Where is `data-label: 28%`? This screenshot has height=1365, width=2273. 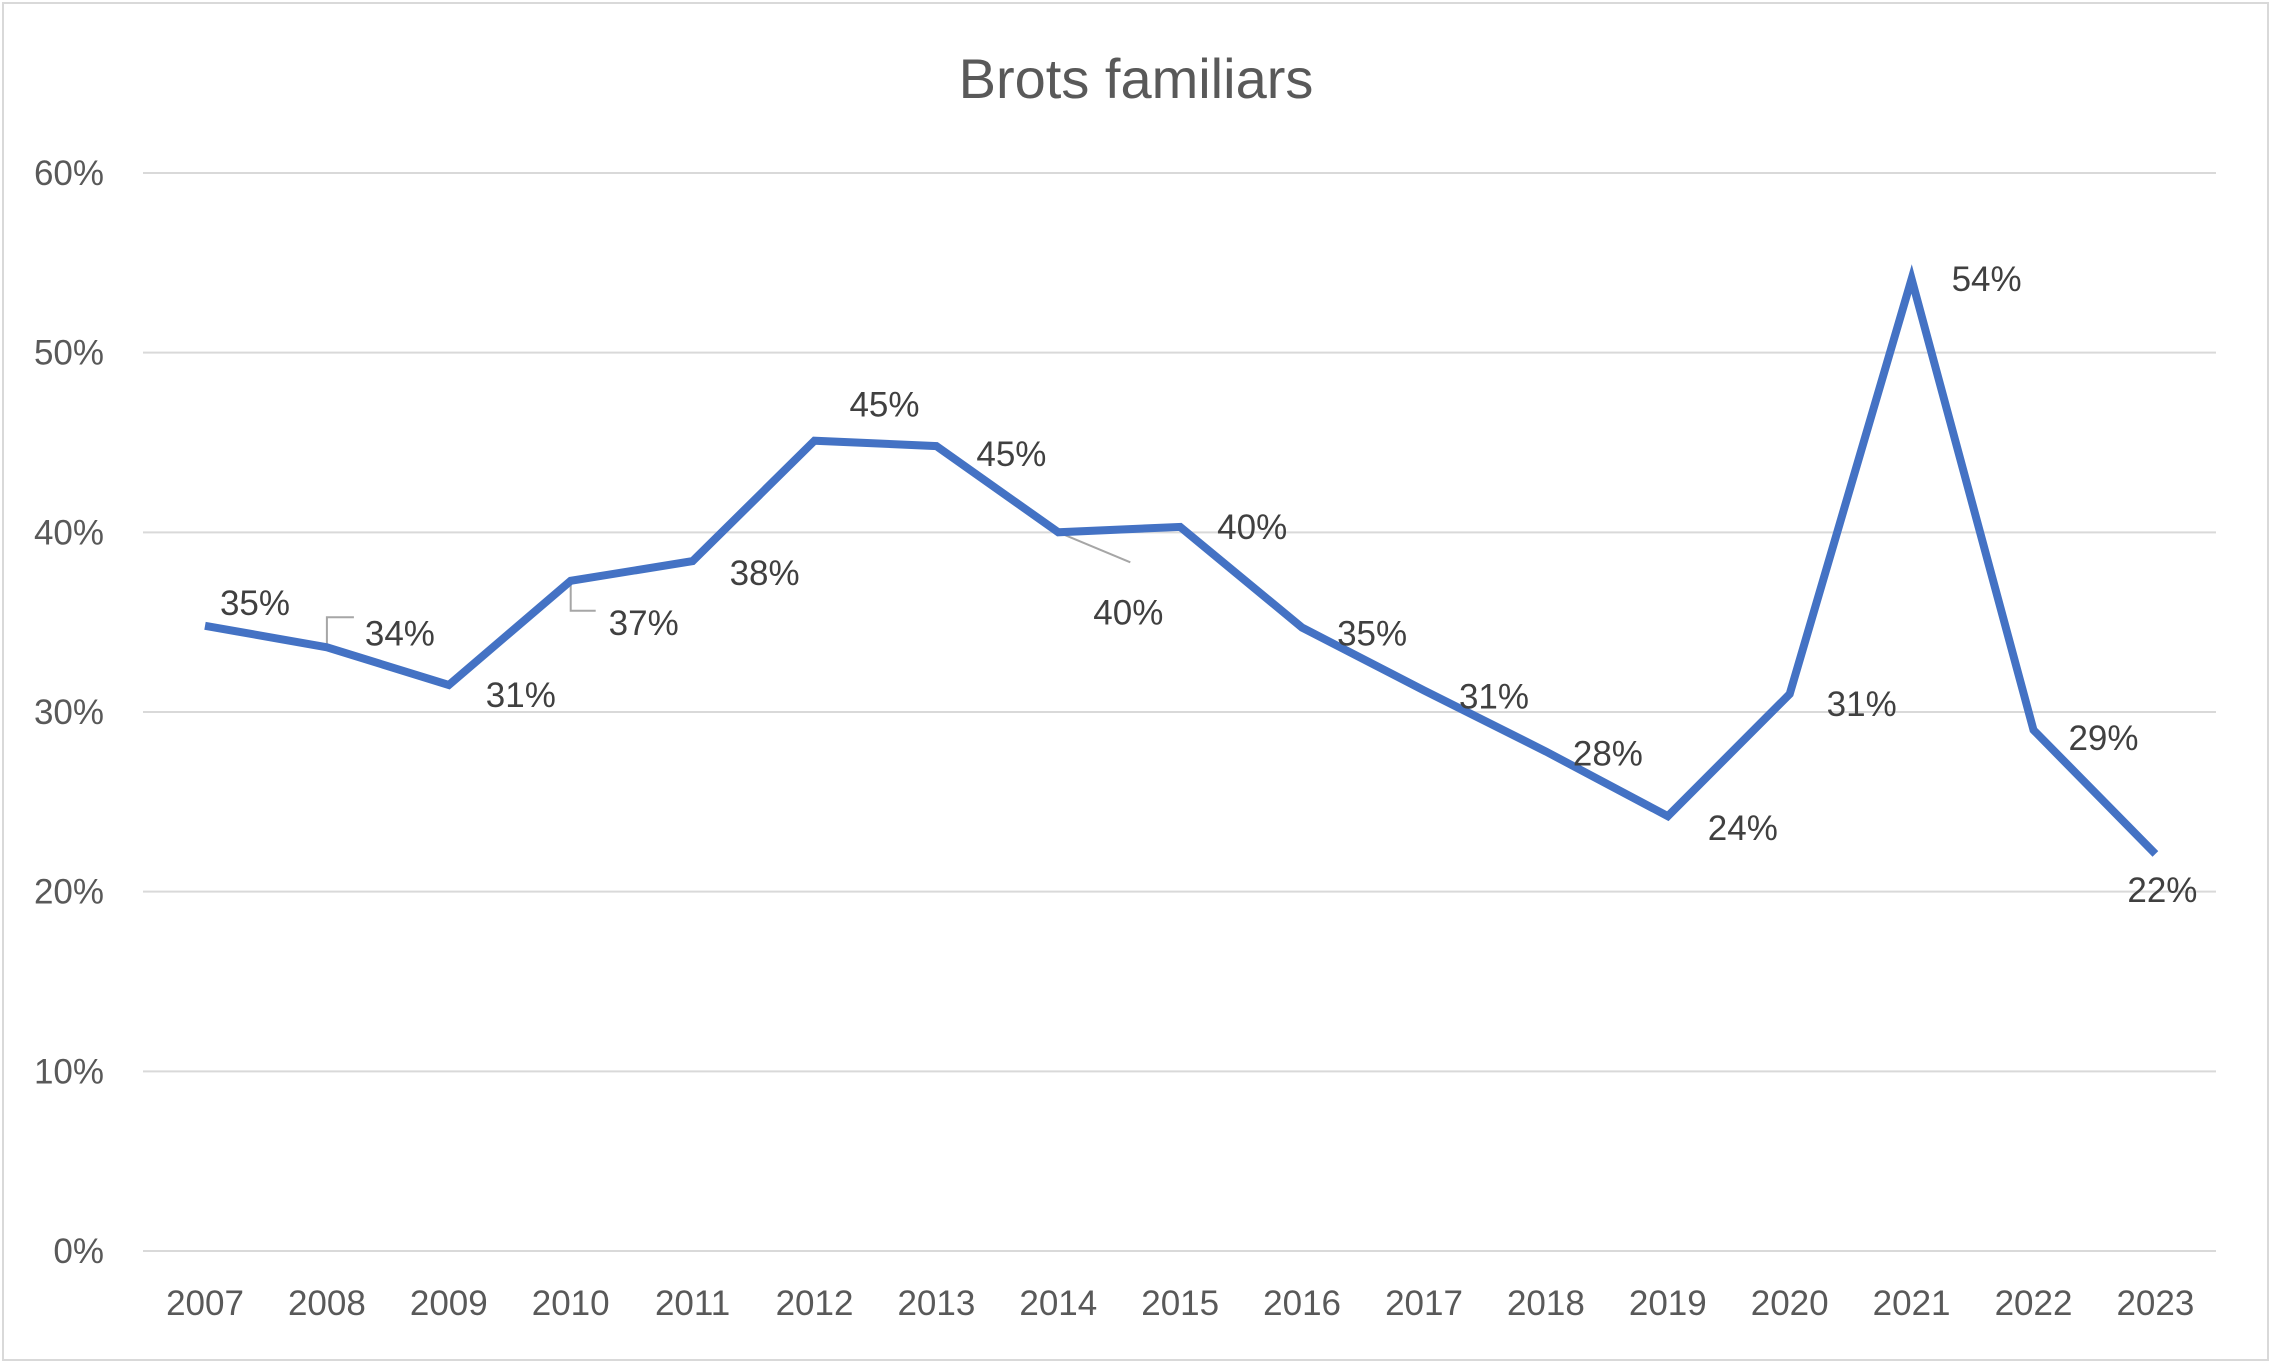
data-label: 28% is located at coordinates (1608, 754).